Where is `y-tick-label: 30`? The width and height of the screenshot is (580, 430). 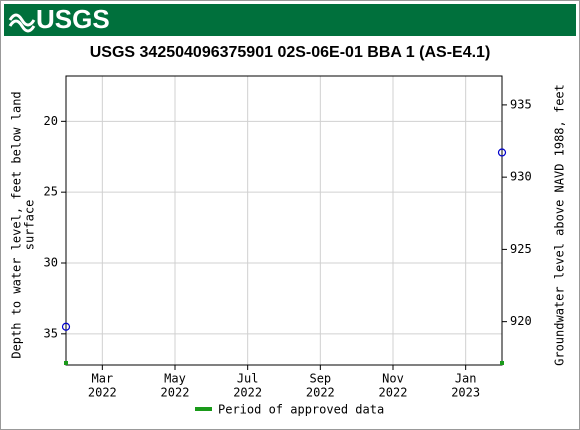
y-tick-label: 30 is located at coordinates (51, 263).